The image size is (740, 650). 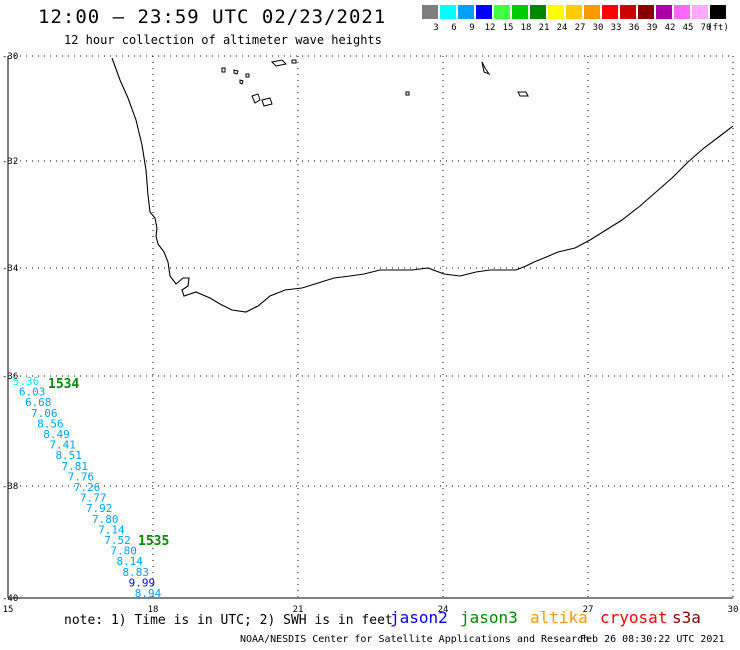 I want to click on swh-value-label: 9.99, so click(x=142, y=582).